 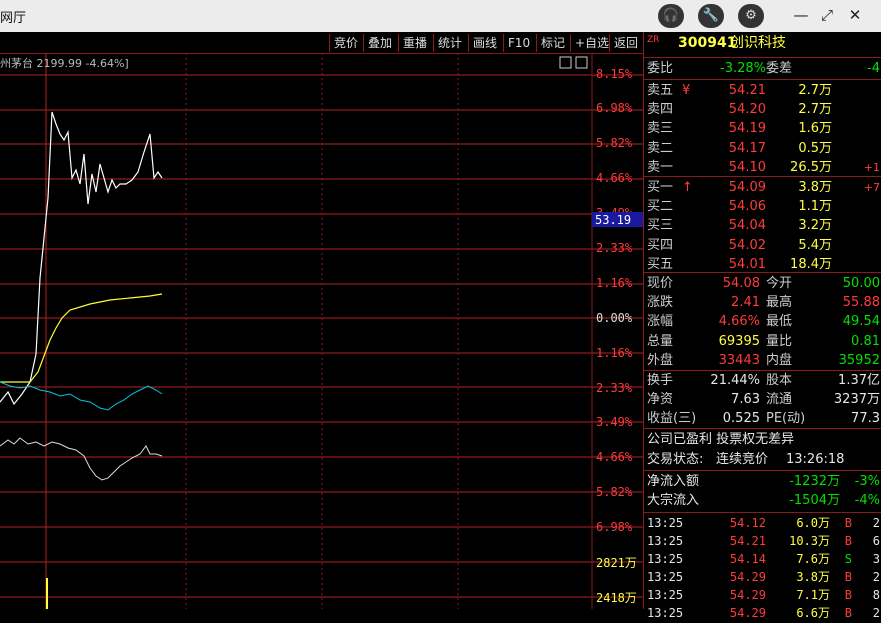 What do you see at coordinates (811, 167) in the screenshot?
I see `asks-volume: 26.5万` at bounding box center [811, 167].